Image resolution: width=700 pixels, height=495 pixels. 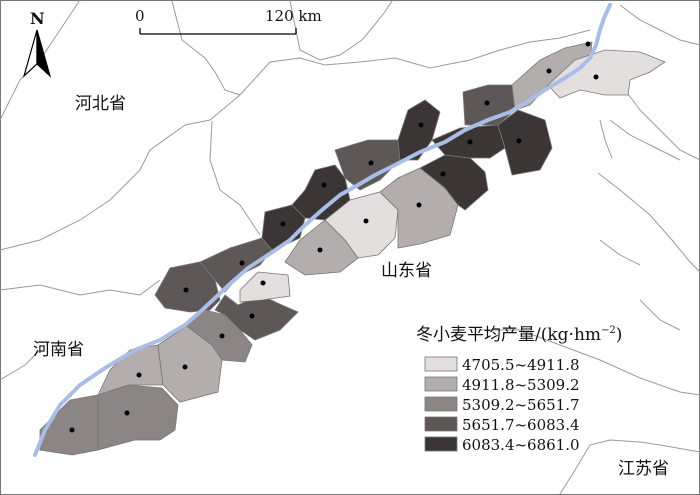 What do you see at coordinates (521, 385) in the screenshot?
I see `legend-label-2: 4911.8~5309.2` at bounding box center [521, 385].